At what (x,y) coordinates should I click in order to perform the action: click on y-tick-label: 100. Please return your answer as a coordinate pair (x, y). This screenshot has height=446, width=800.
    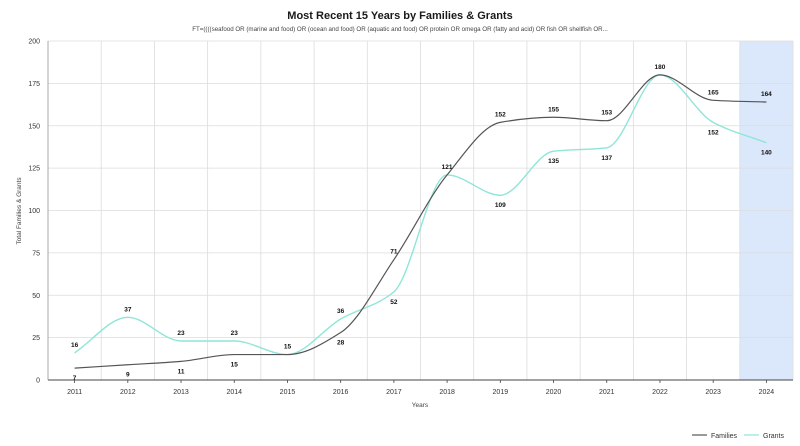
    Looking at the image, I should click on (34, 211).